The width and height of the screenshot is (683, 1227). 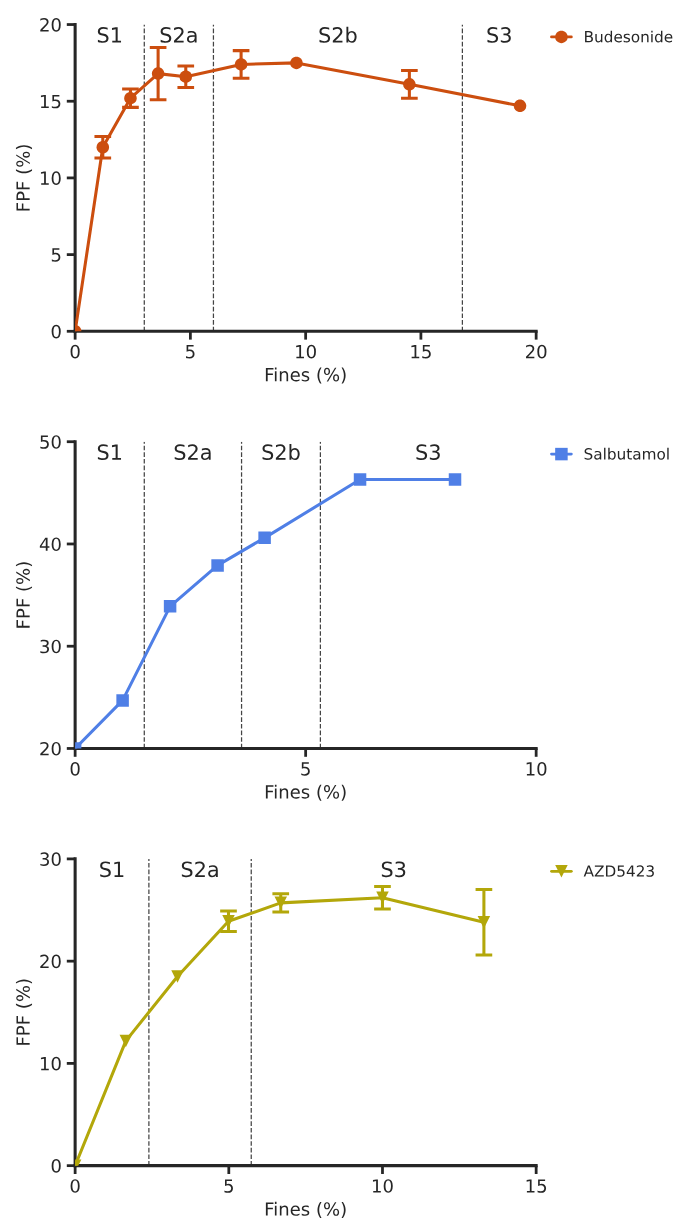 What do you see at coordinates (50, 442) in the screenshot?
I see `y-tick-label: 50` at bounding box center [50, 442].